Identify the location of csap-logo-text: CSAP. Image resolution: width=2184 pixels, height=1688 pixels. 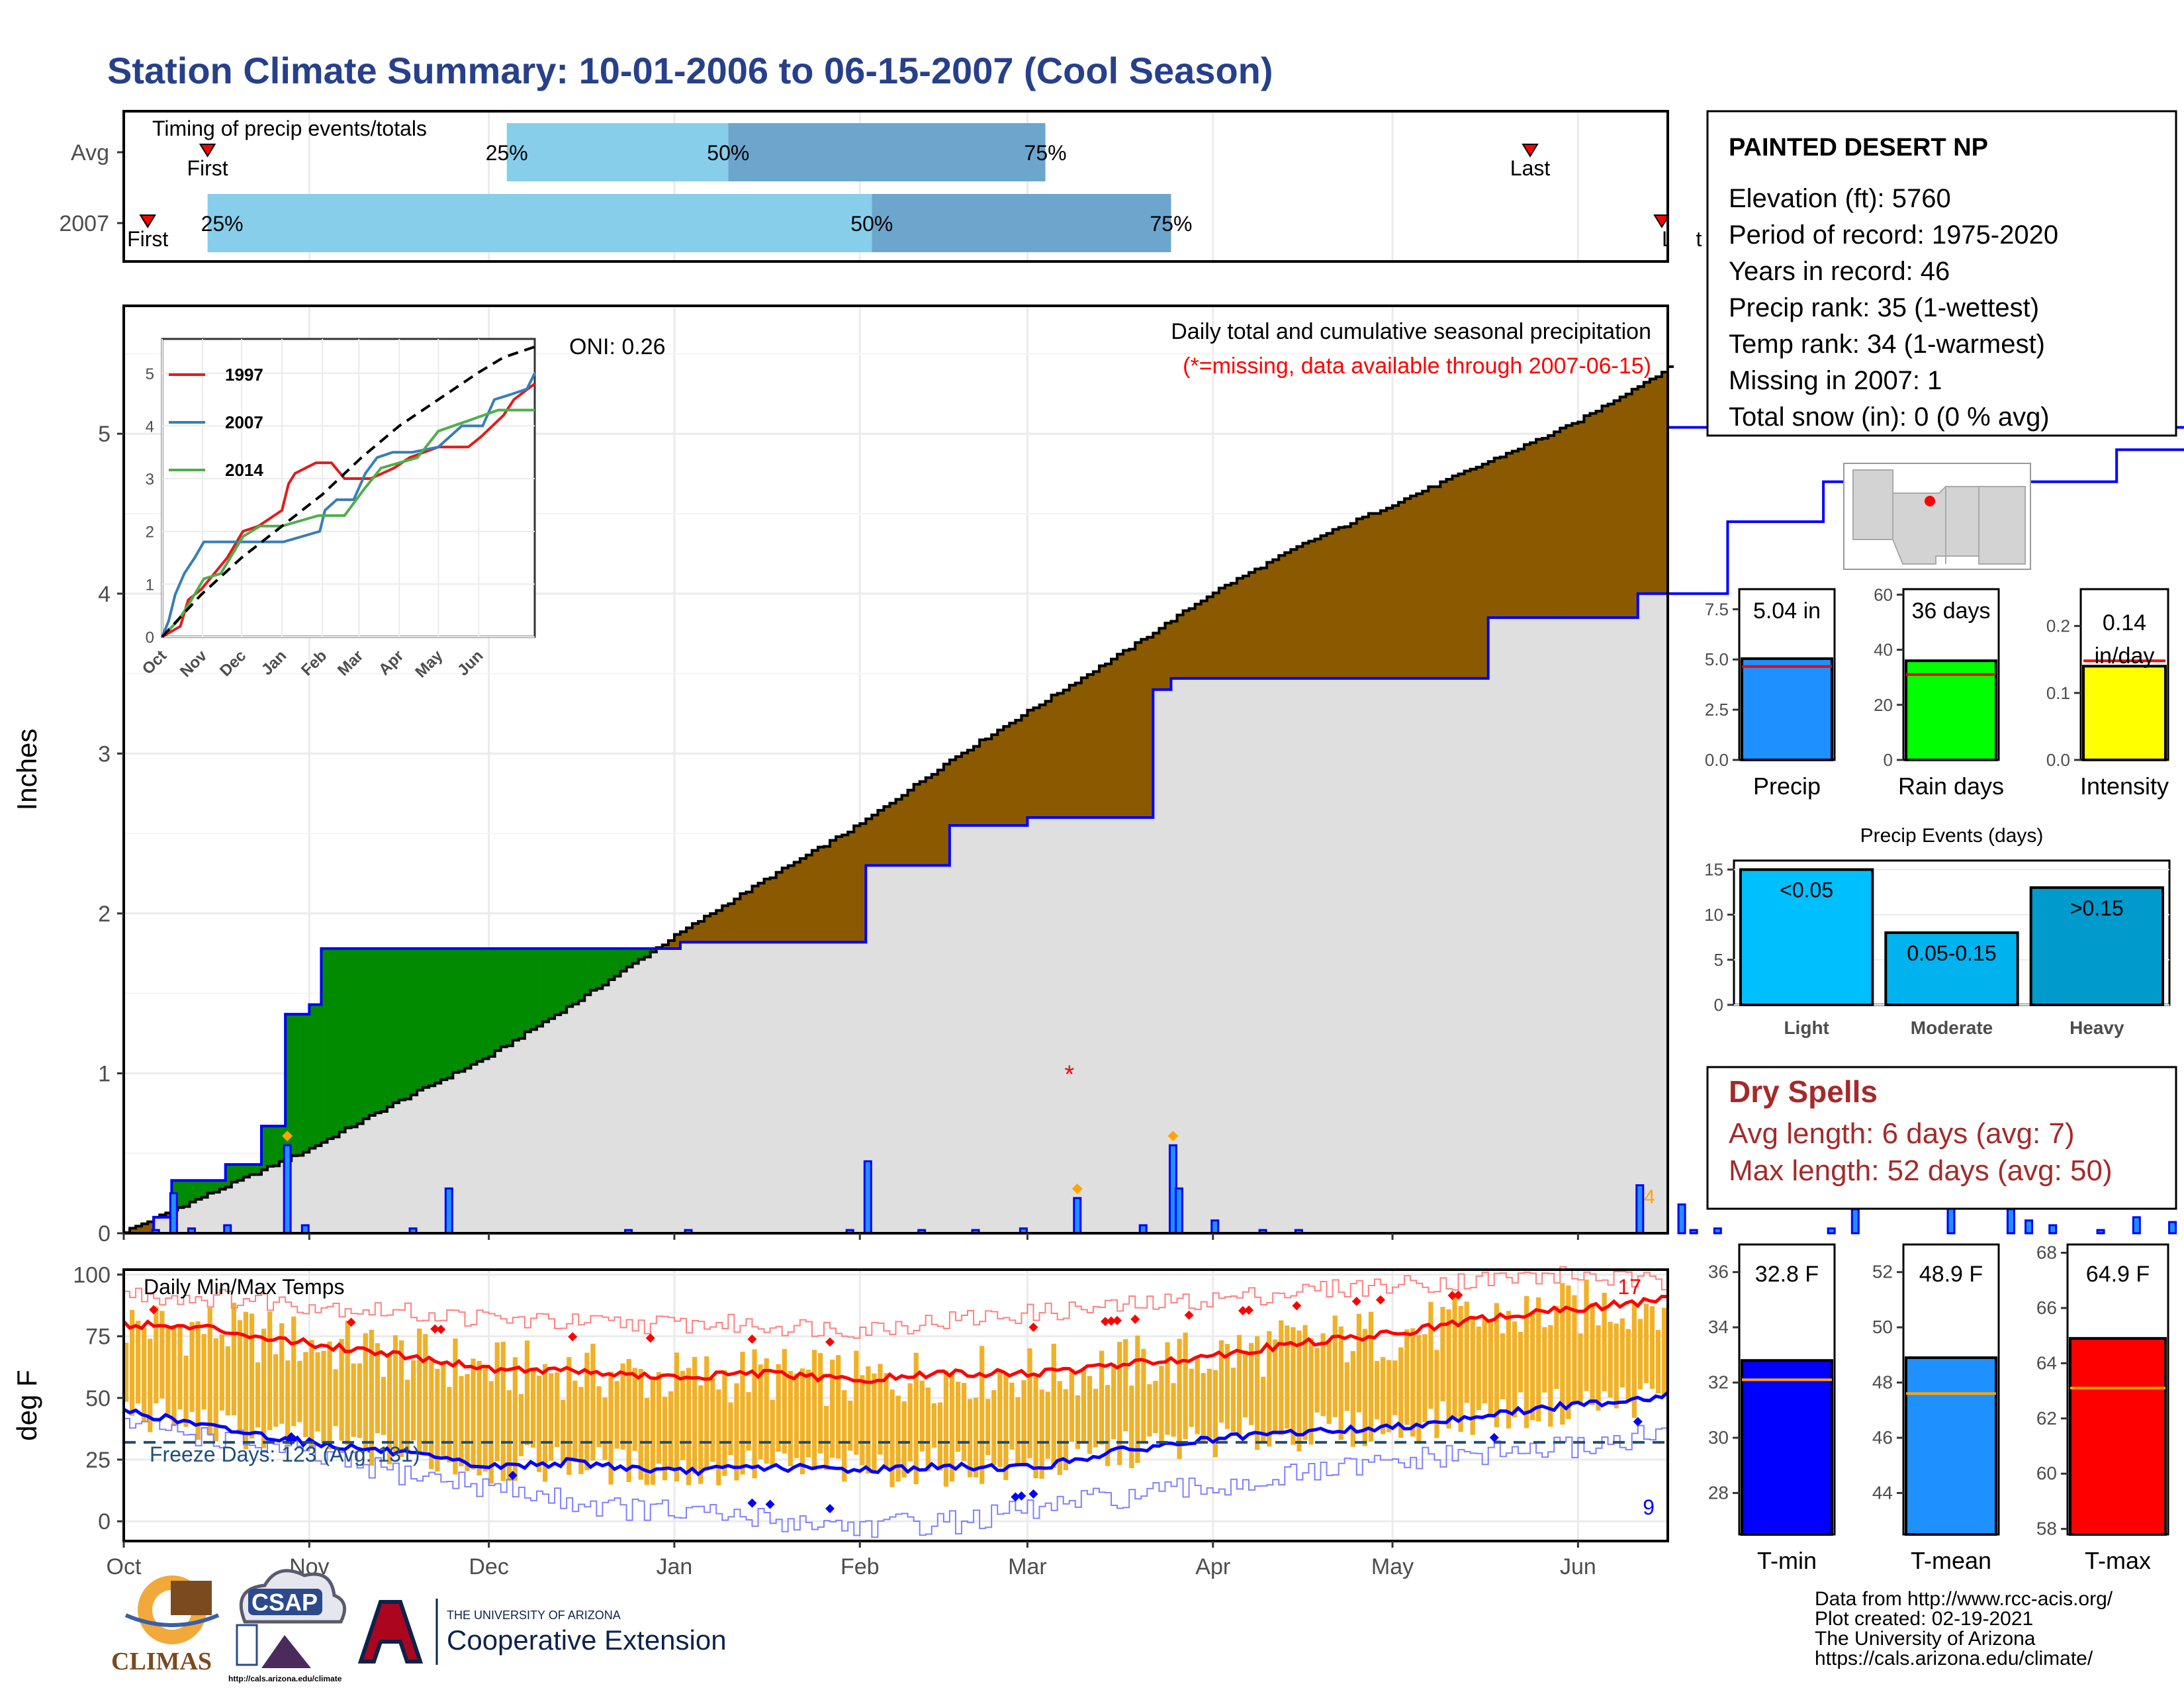
(284, 1602).